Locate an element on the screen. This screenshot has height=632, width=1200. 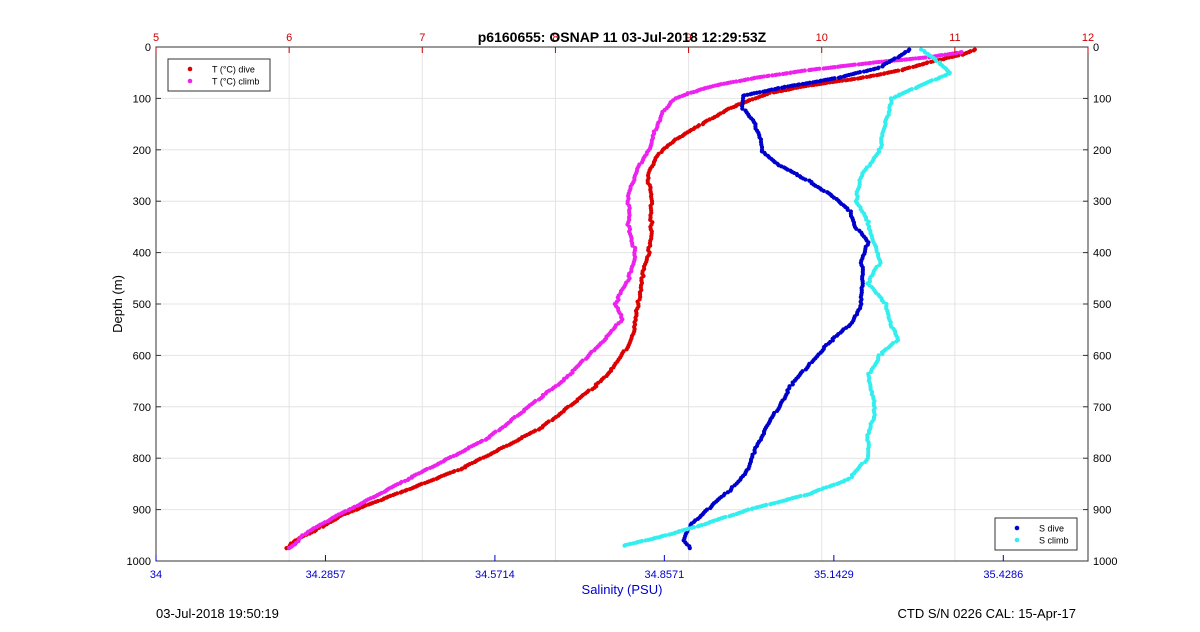
chart-title: p6160655: OSNAP 11 03-Jul-2018 12:29:53Z is located at coordinates (622, 37).